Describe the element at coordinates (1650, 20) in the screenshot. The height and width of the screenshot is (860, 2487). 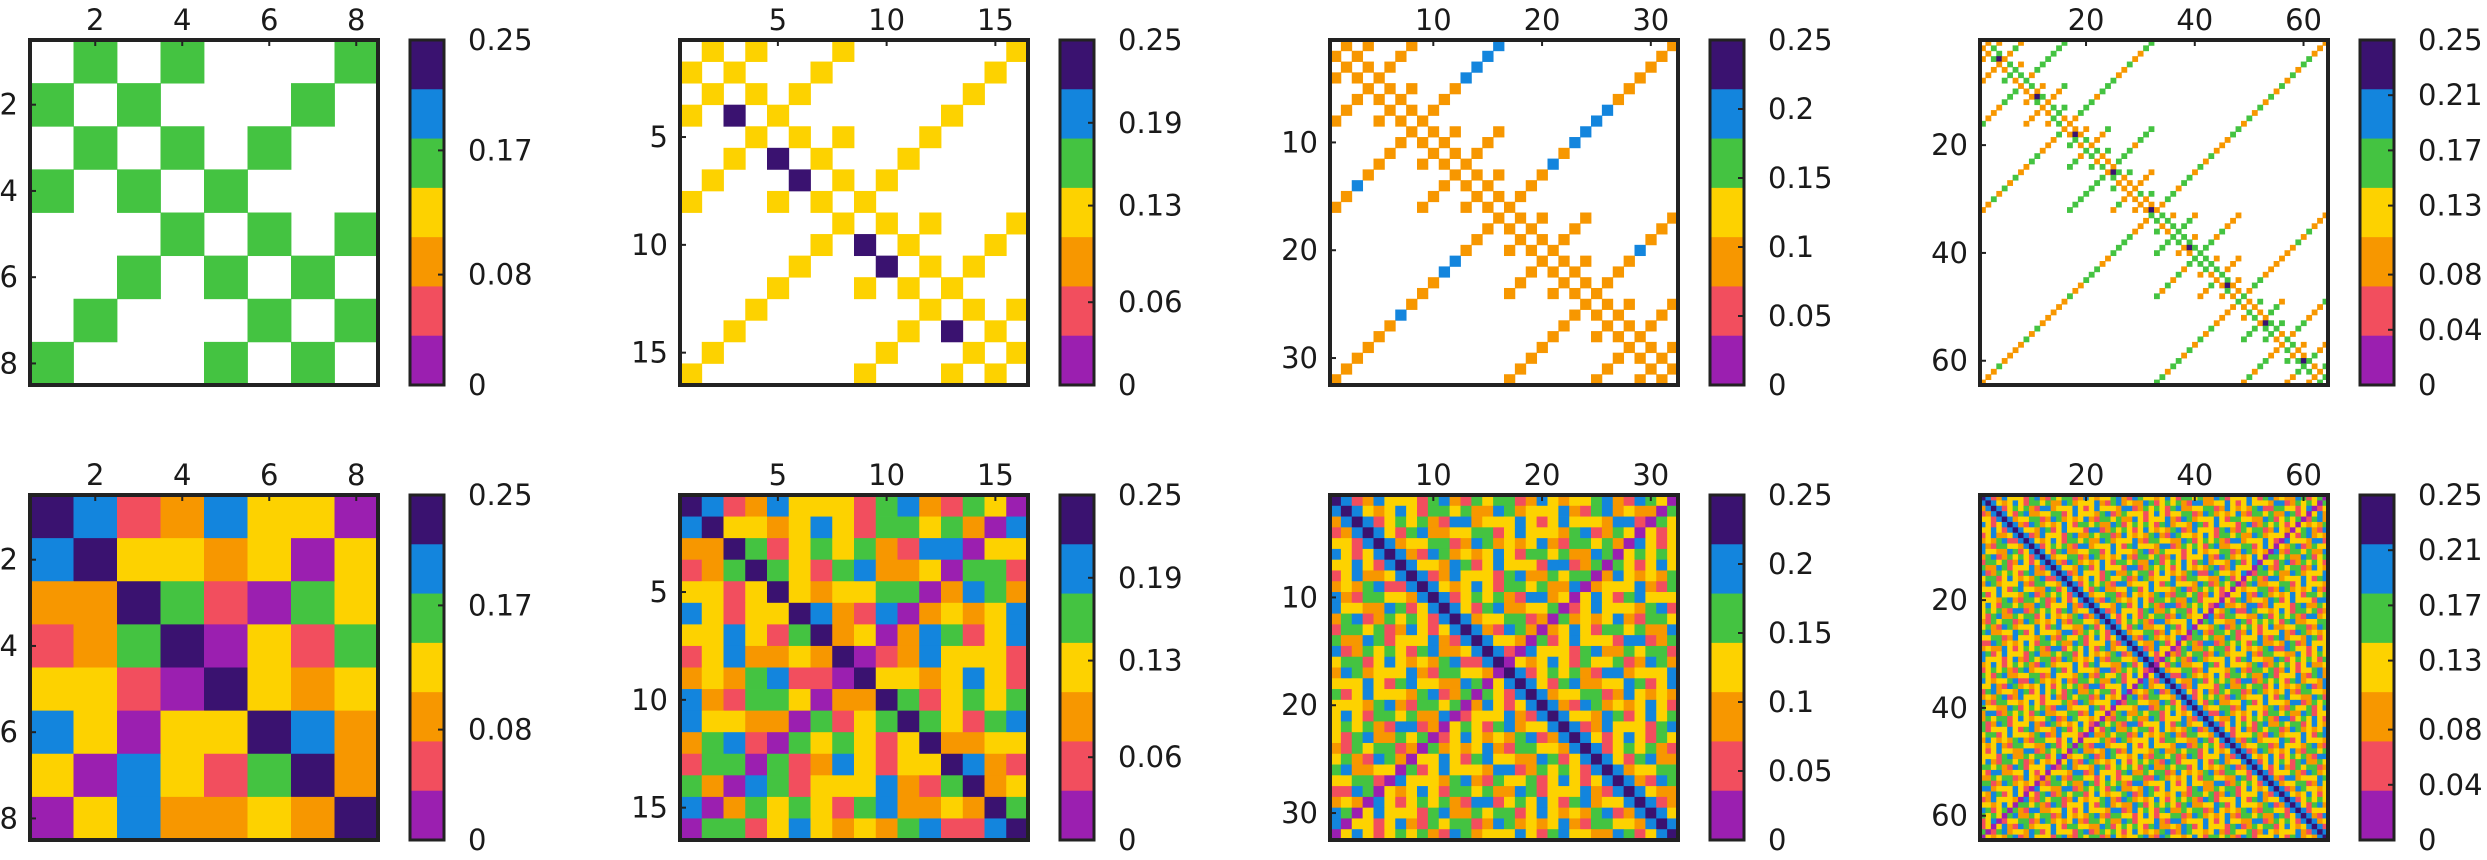
I see `x-tick-label: 30` at that location.